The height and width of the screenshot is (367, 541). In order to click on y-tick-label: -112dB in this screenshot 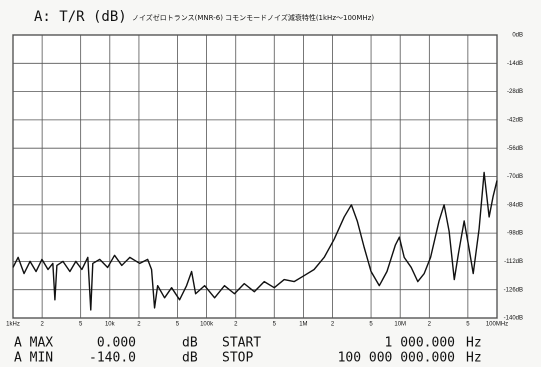, I will do `click(513, 262)`.